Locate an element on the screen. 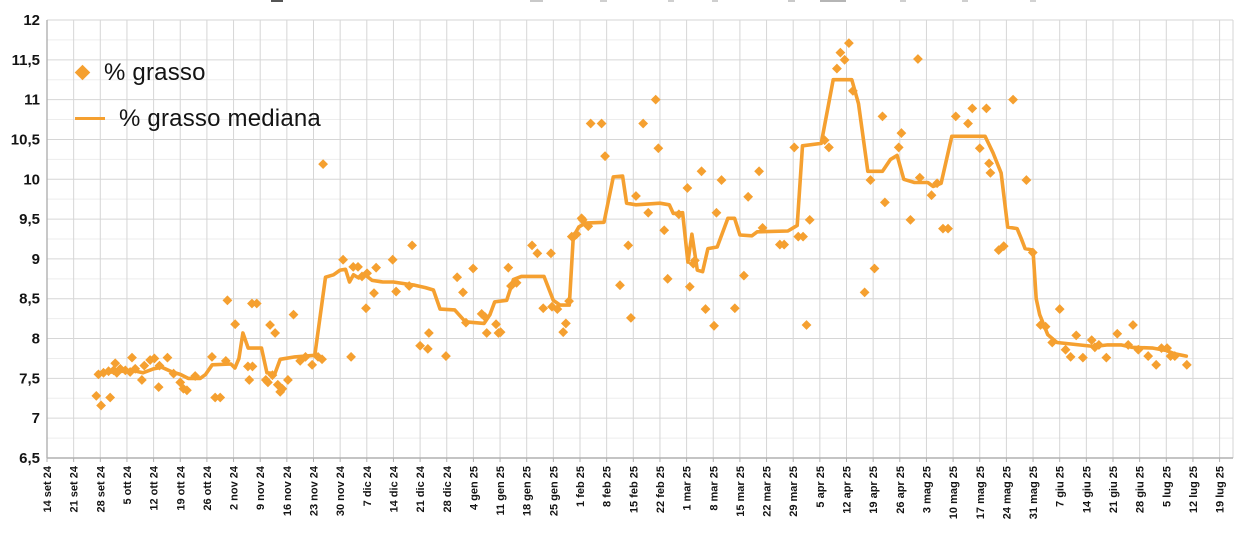 The height and width of the screenshot is (547, 1246). legend-label-grasso: % grasso is located at coordinates (155, 72).